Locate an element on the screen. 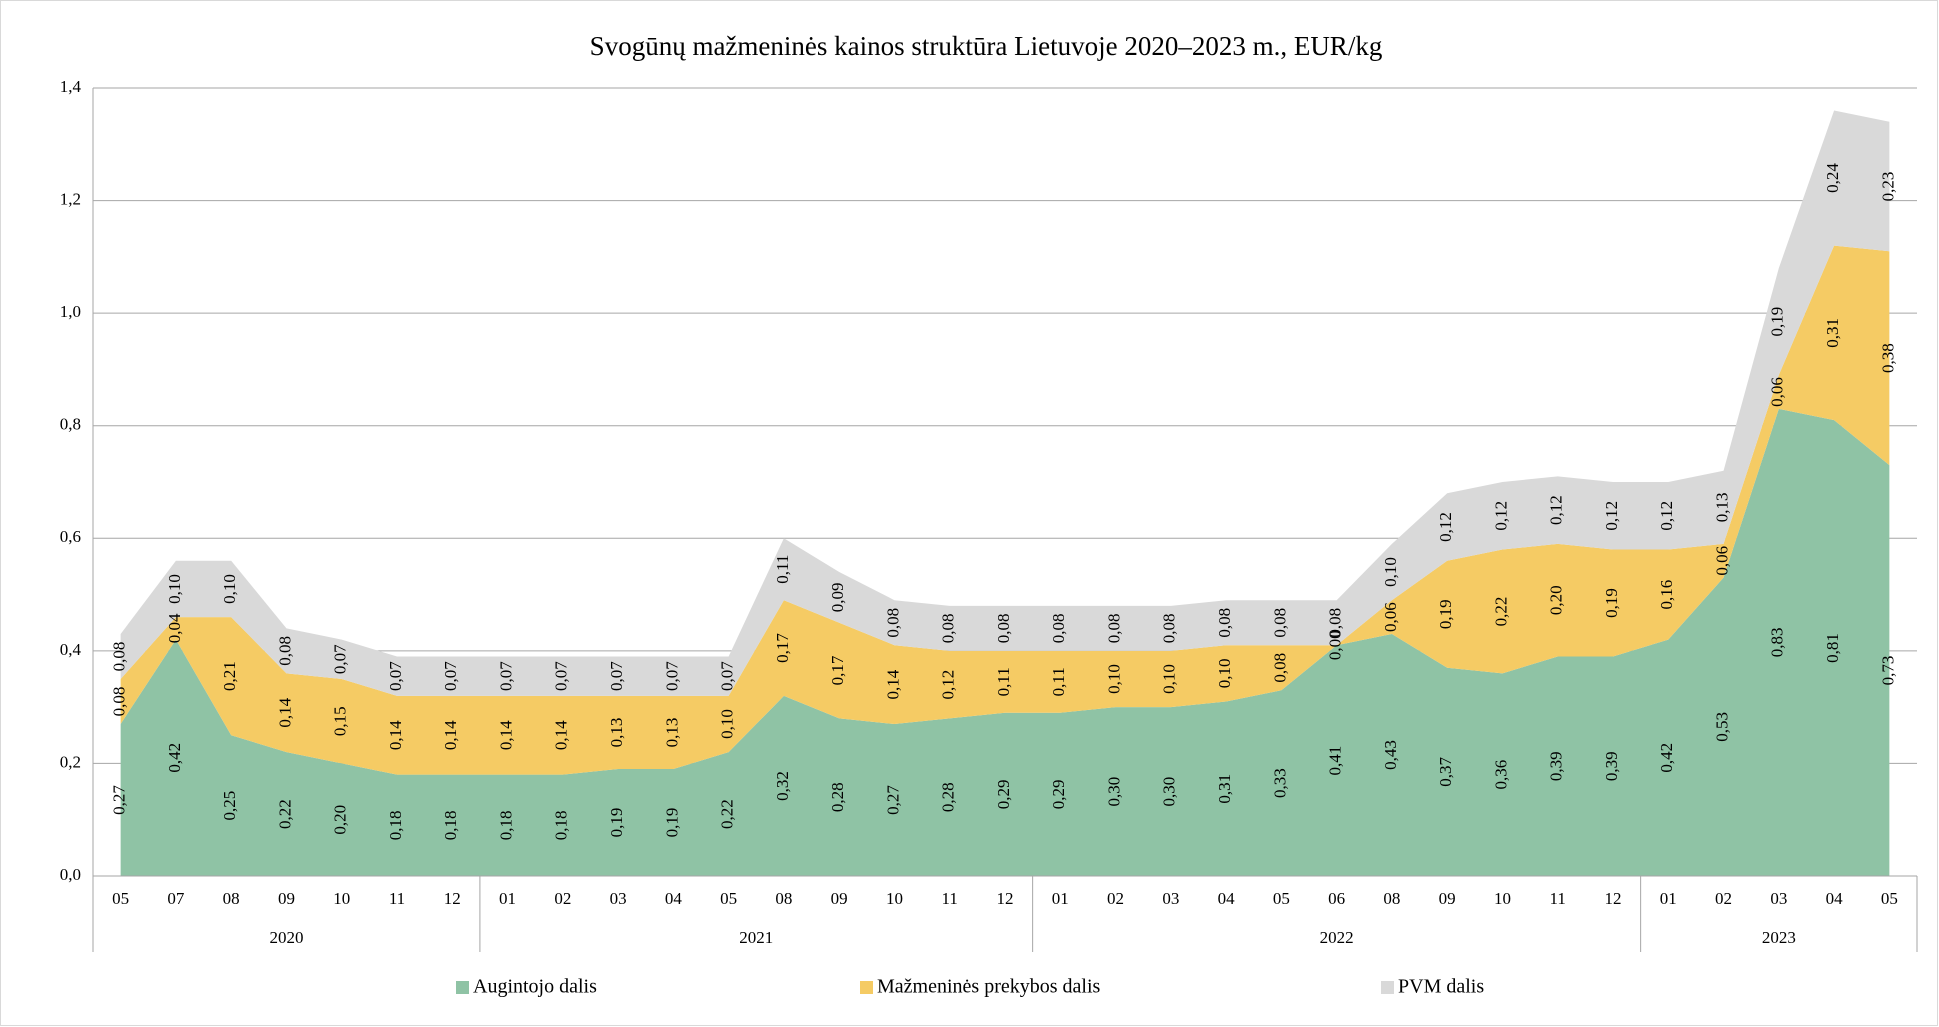 This screenshot has width=1939, height=1027. data-label: 0,24 is located at coordinates (1832, 178).